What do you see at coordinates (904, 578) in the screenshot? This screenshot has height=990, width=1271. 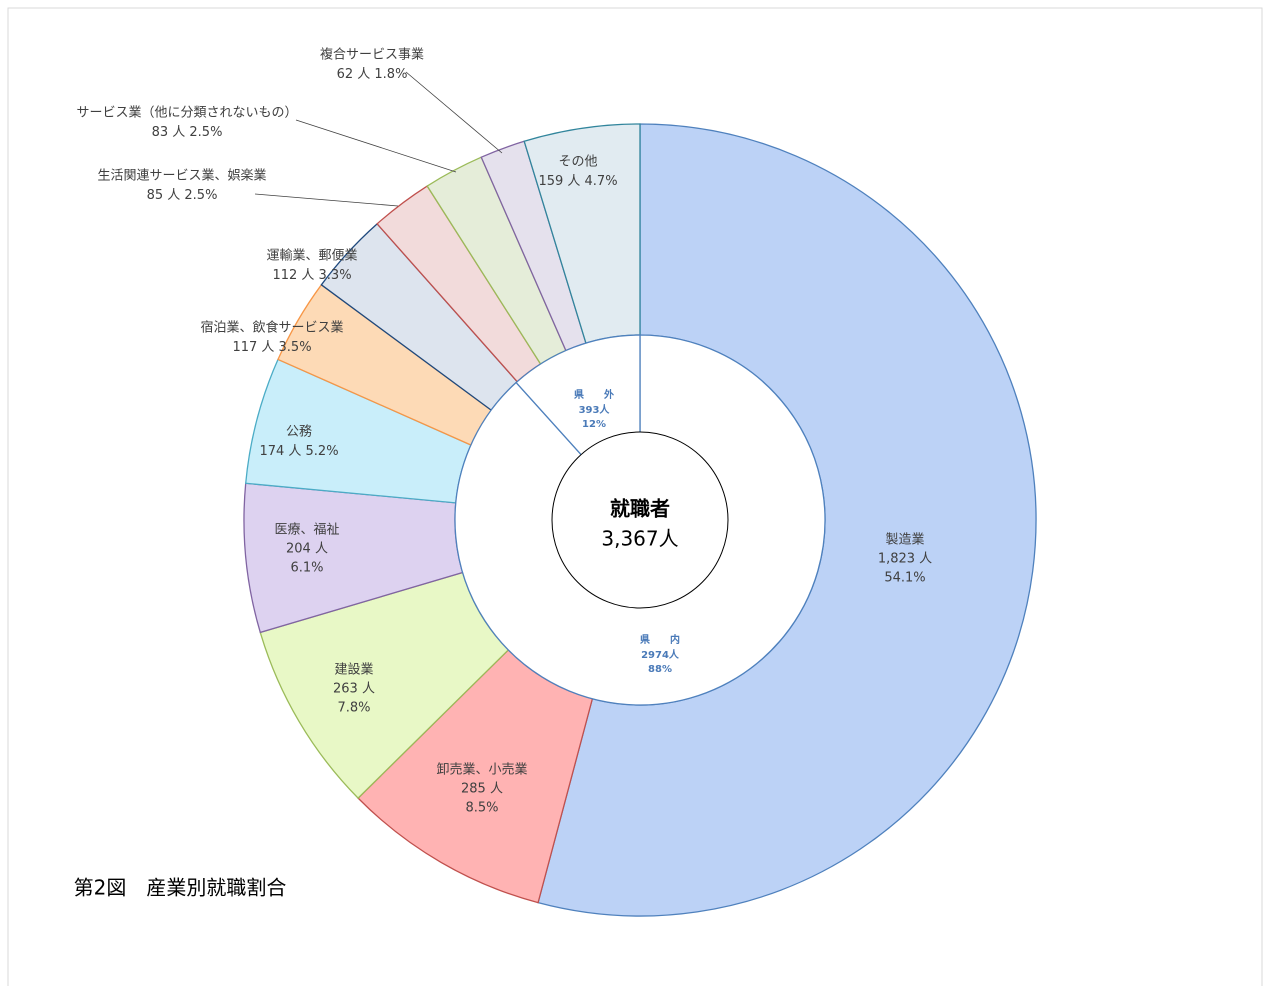 I see `percent-label: 54.1%` at bounding box center [904, 578].